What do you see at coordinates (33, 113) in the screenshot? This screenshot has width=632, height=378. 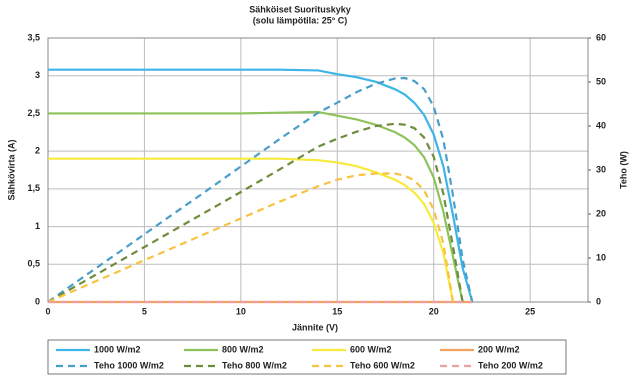 I see `y-tick-label: 2,5` at bounding box center [33, 113].